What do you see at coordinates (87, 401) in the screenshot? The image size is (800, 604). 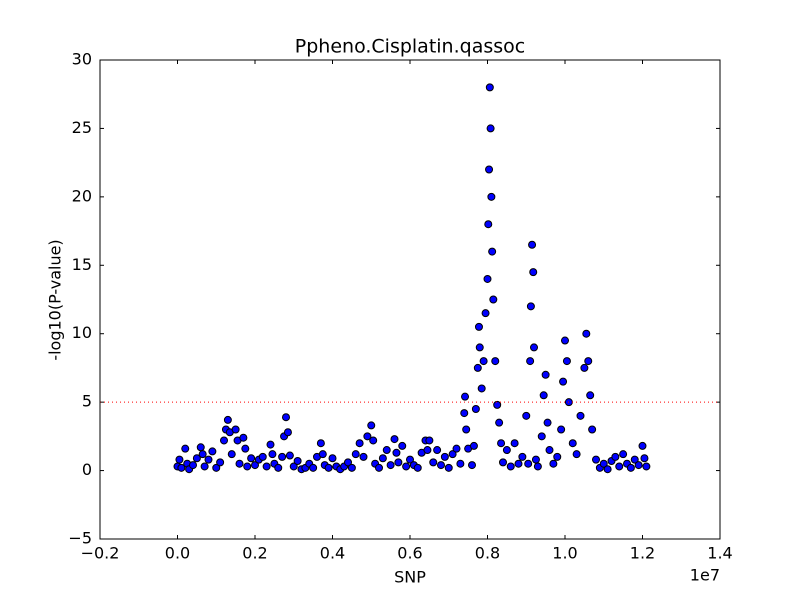 I see `y-tick-label: 5` at bounding box center [87, 401].